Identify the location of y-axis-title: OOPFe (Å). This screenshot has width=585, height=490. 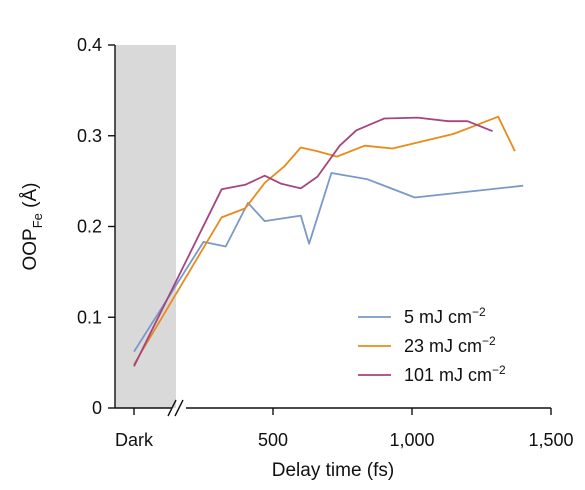
(32, 226).